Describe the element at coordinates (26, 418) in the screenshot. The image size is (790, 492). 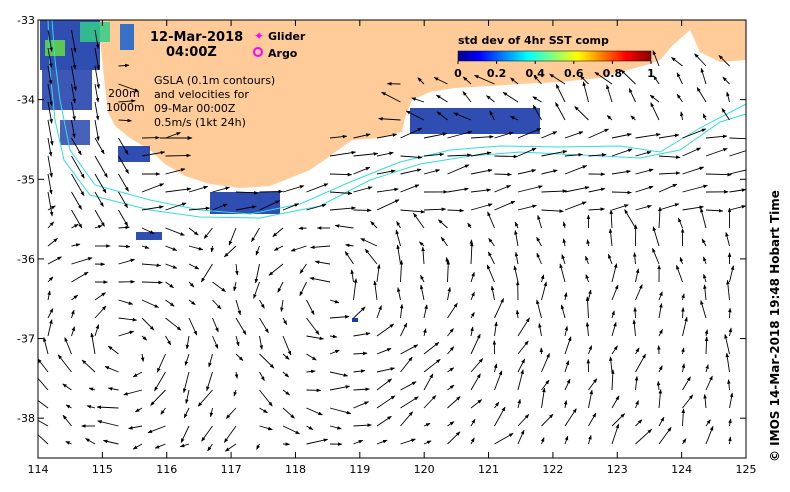
I see `y-tick-label: -38` at that location.